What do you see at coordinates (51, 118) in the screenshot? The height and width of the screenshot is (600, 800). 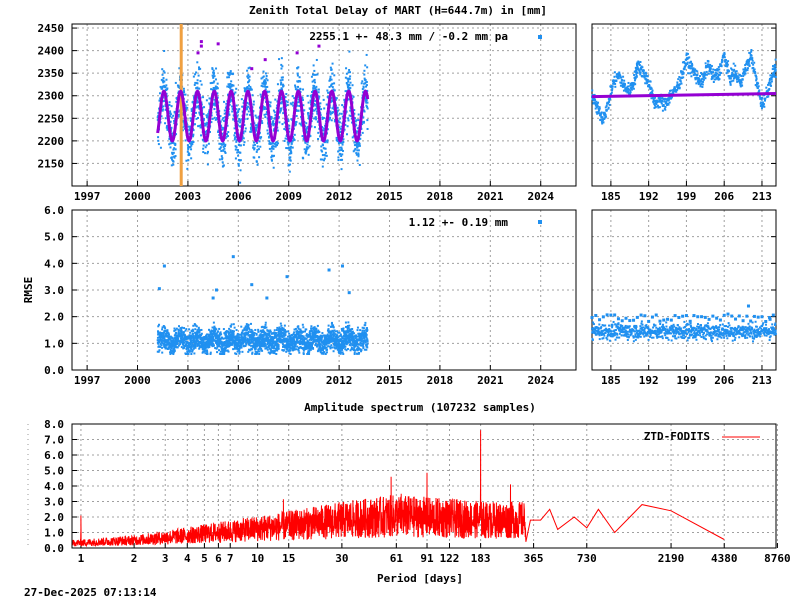 I see `ztd-y-tick-label: 2250` at bounding box center [51, 118].